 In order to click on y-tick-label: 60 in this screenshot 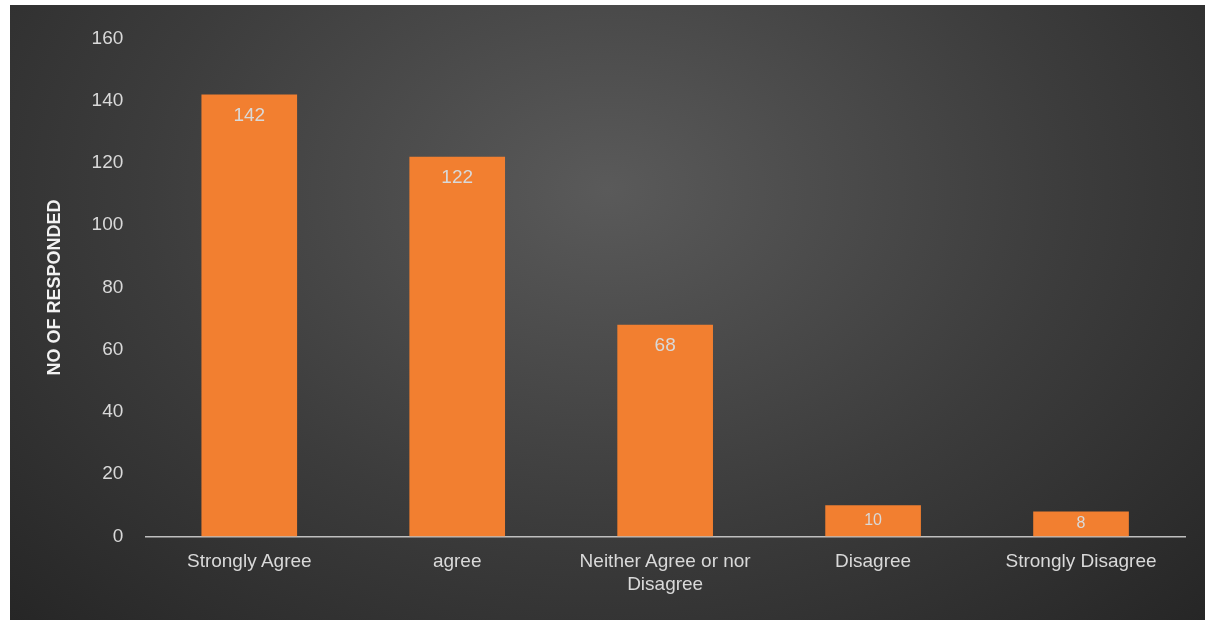, I will do `click(113, 348)`.